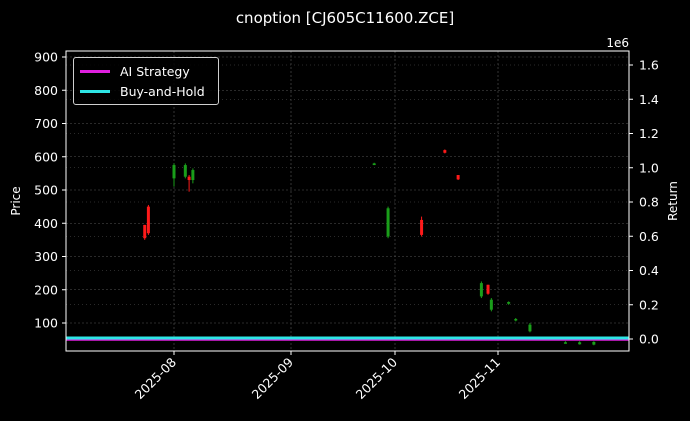 This screenshot has width=690, height=421. Describe the element at coordinates (46, 123) in the screenshot. I see `svg-text: 700` at that location.